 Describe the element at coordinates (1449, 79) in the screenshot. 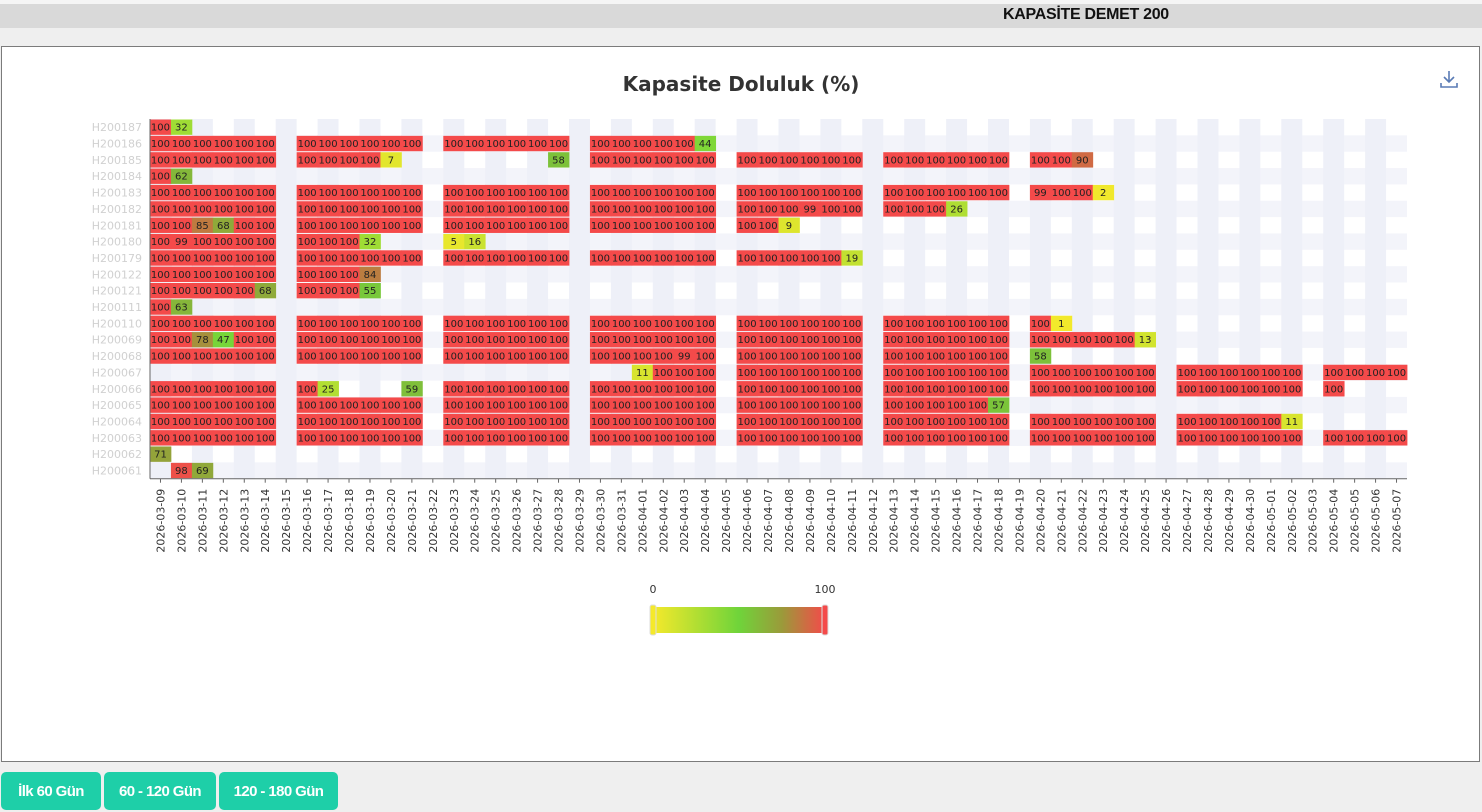

I see `download-icon` at that location.